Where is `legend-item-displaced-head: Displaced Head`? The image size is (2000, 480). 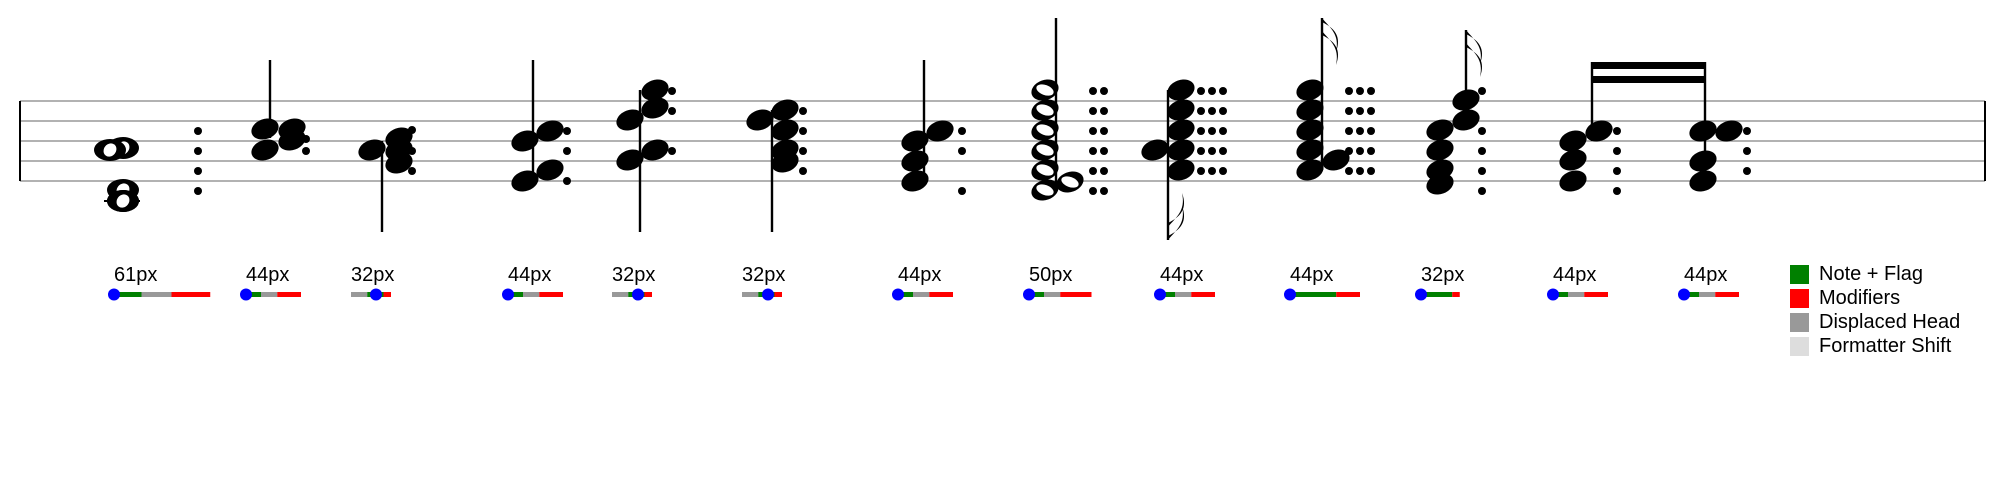 legend-item-displaced-head: Displaced Head is located at coordinates (1875, 322).